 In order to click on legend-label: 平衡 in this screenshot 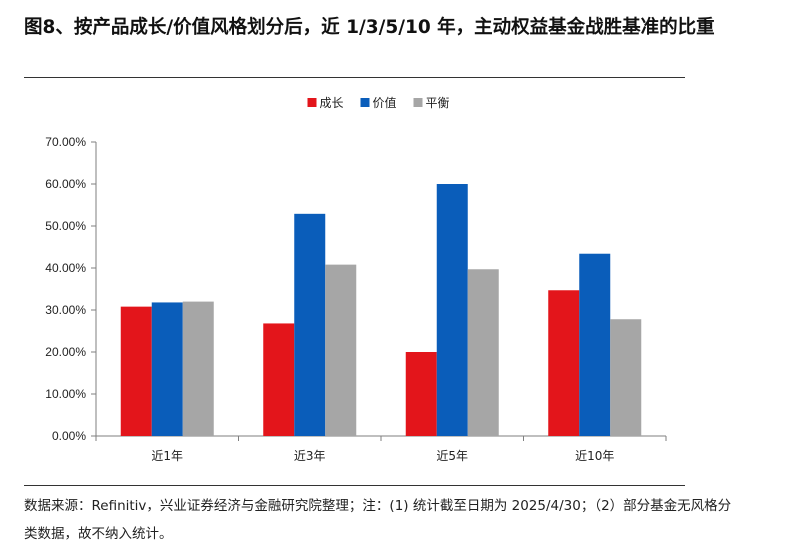, I will do `click(438, 103)`.